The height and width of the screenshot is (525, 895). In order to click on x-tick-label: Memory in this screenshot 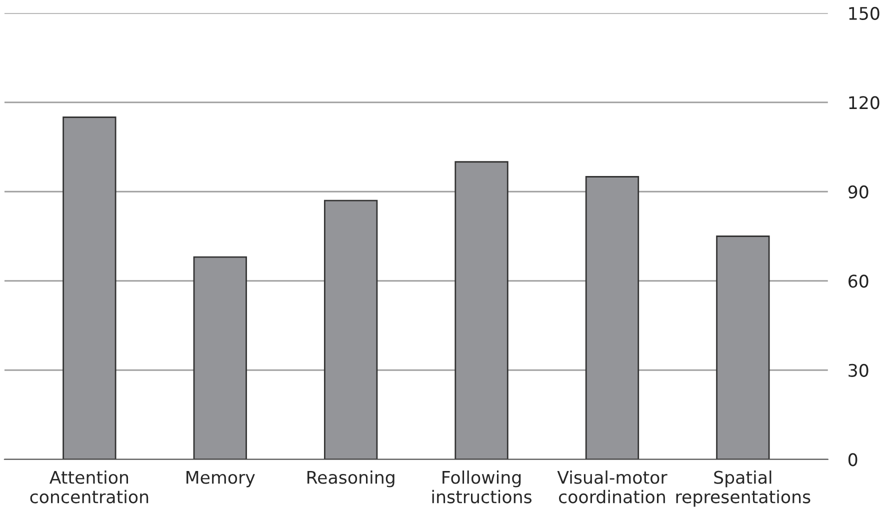, I will do `click(220, 479)`.